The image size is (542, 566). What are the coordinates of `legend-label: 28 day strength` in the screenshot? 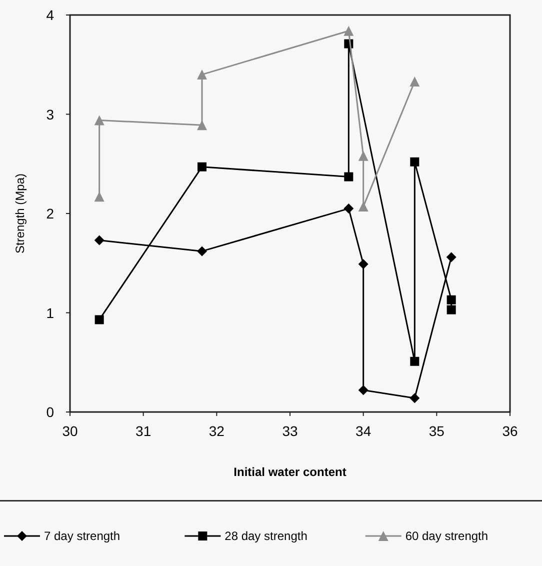 It's located at (266, 536).